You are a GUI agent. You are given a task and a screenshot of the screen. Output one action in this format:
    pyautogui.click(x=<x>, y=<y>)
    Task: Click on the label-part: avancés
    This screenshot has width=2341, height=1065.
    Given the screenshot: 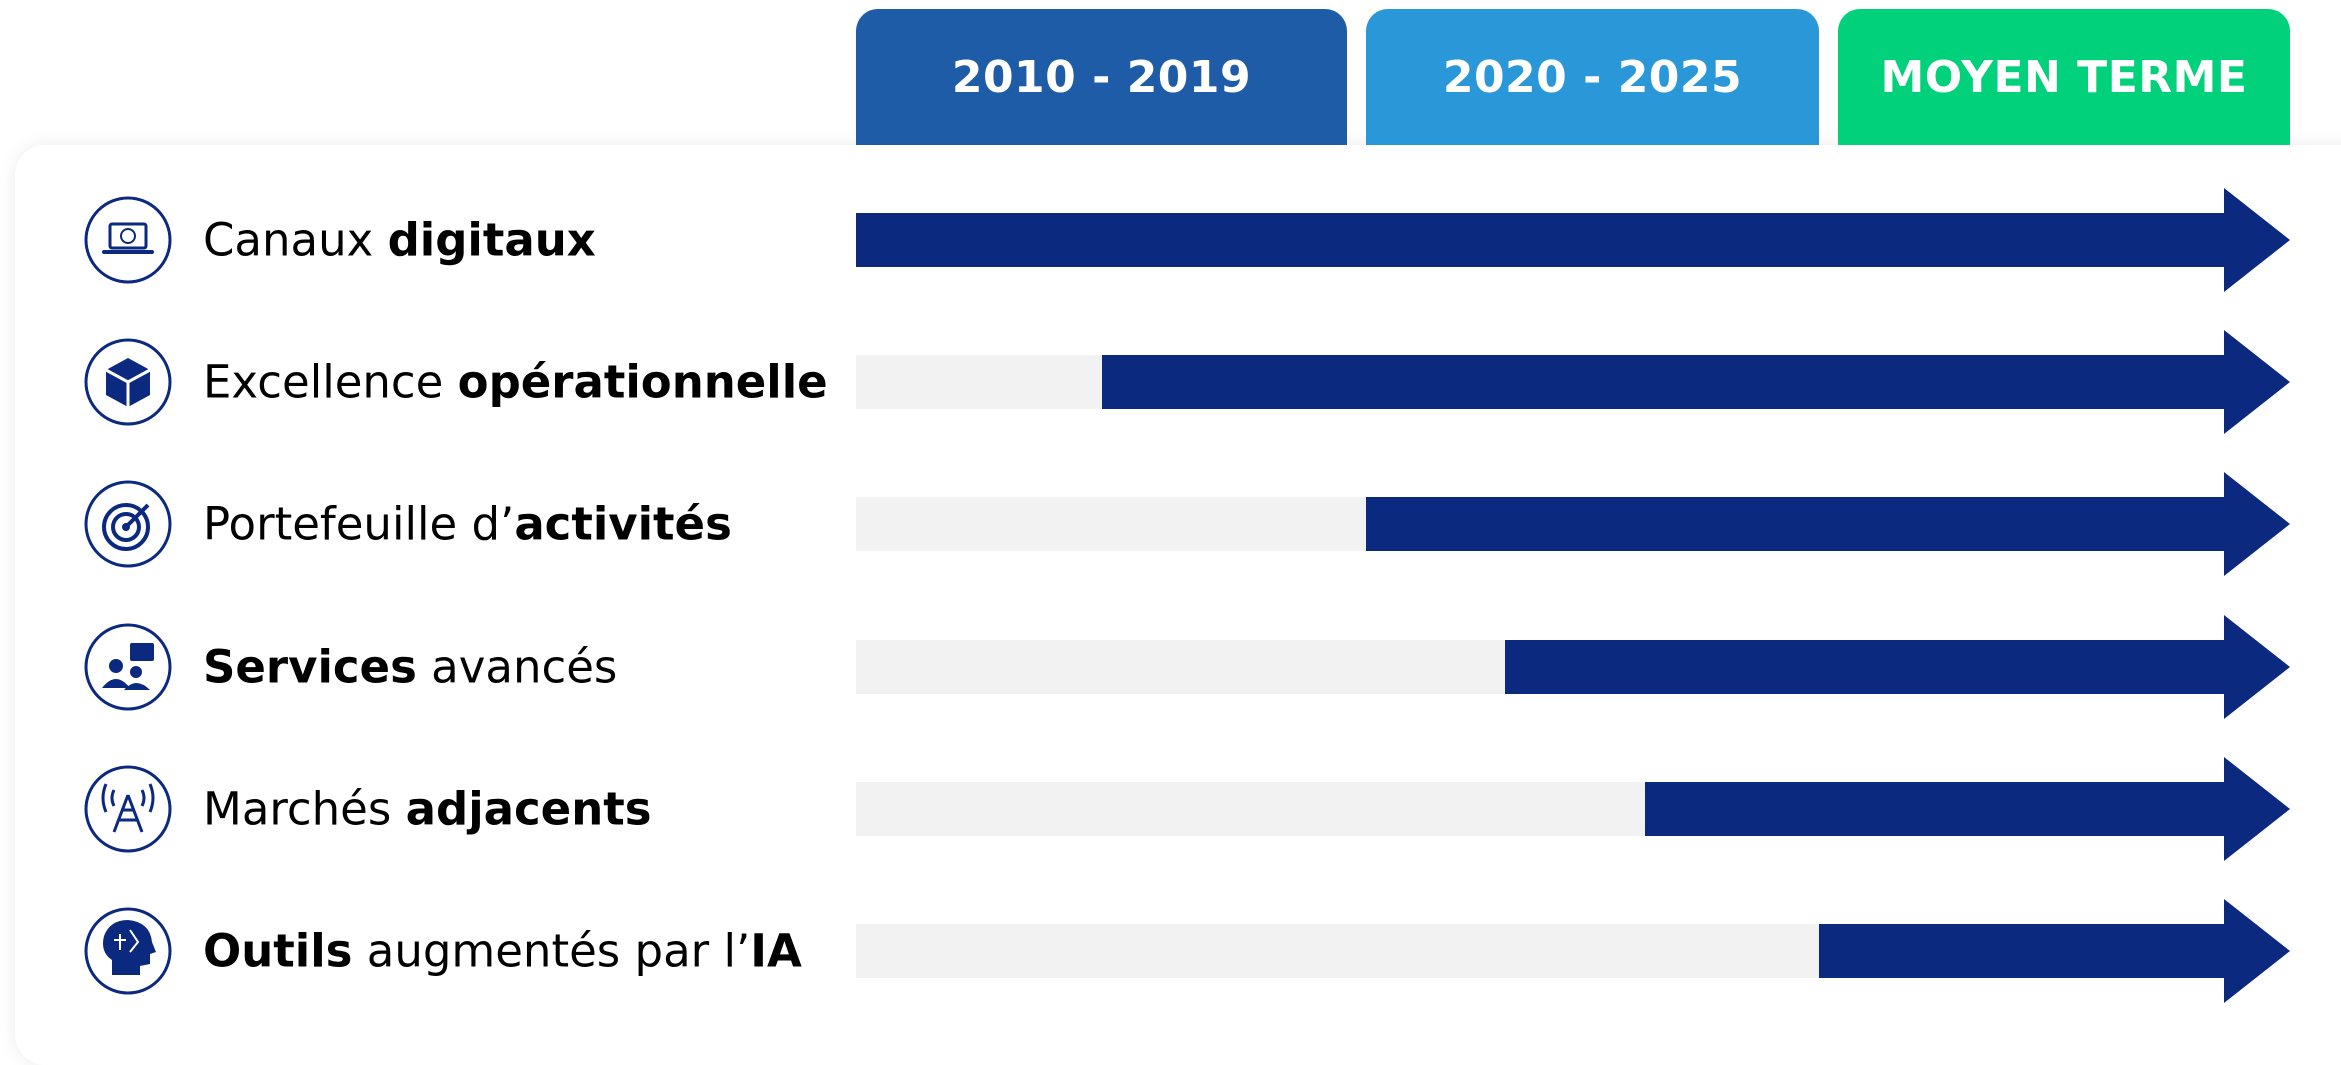 What is the action you would take?
    pyautogui.click(x=517, y=667)
    